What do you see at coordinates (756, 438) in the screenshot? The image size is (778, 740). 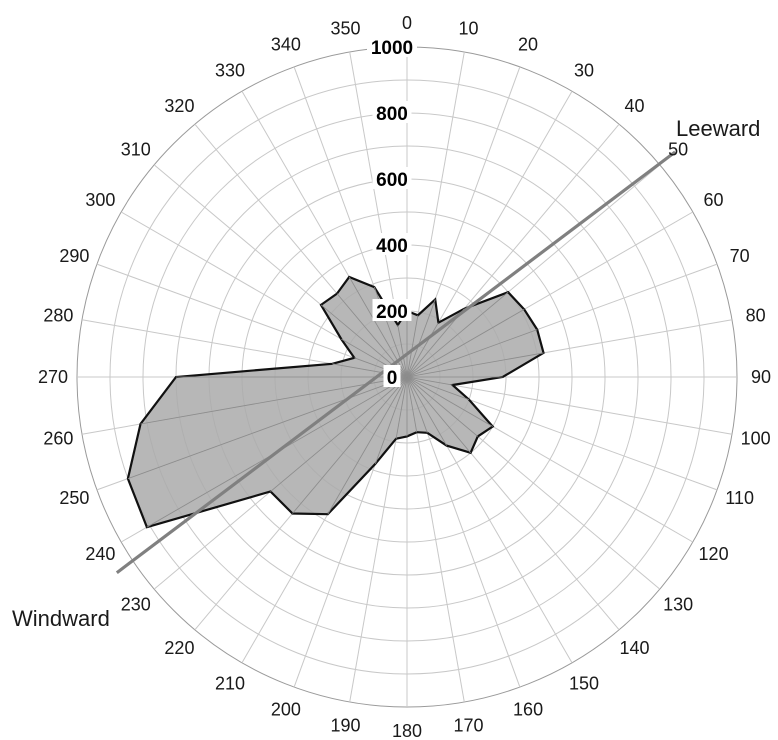 I see `angle-label: 100` at bounding box center [756, 438].